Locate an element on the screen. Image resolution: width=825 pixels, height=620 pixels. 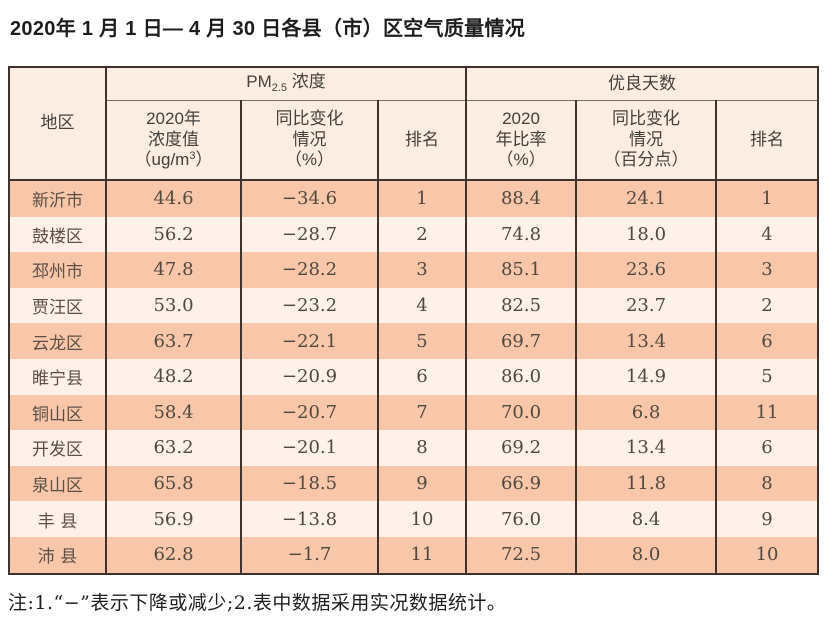
good-change-cell: 6.8 is located at coordinates (646, 412).